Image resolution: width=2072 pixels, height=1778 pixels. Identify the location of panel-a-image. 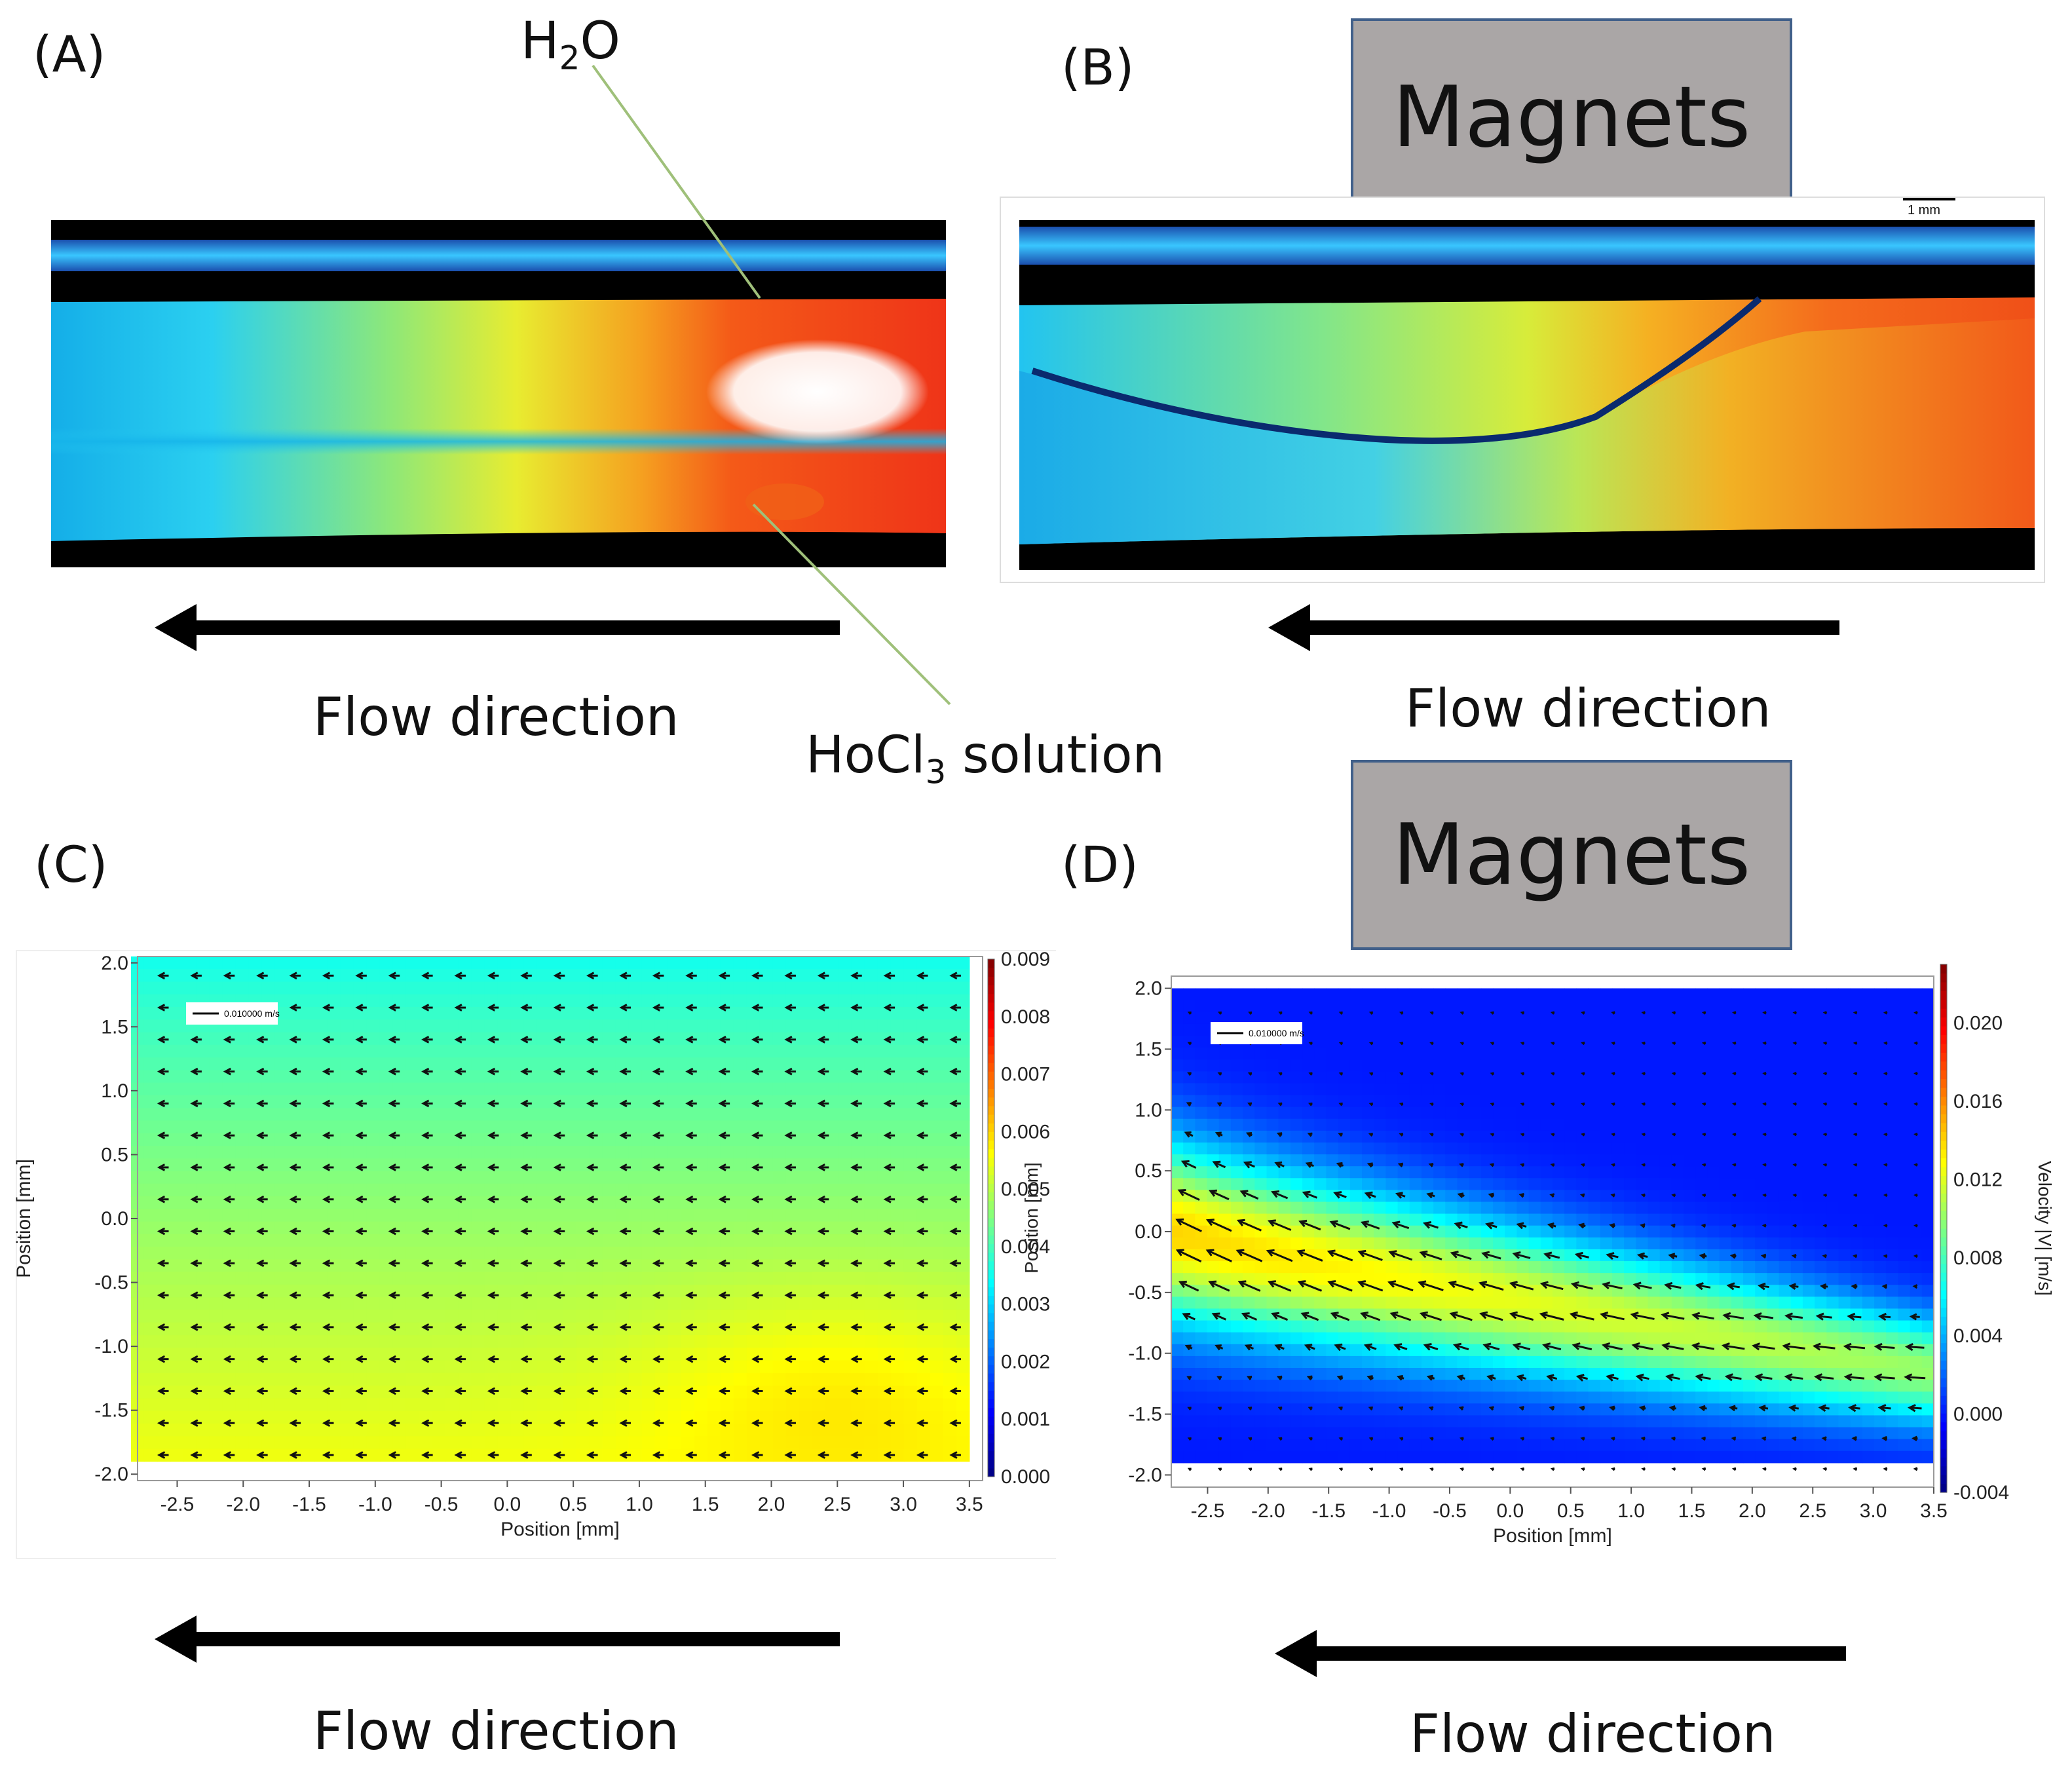
(498, 393).